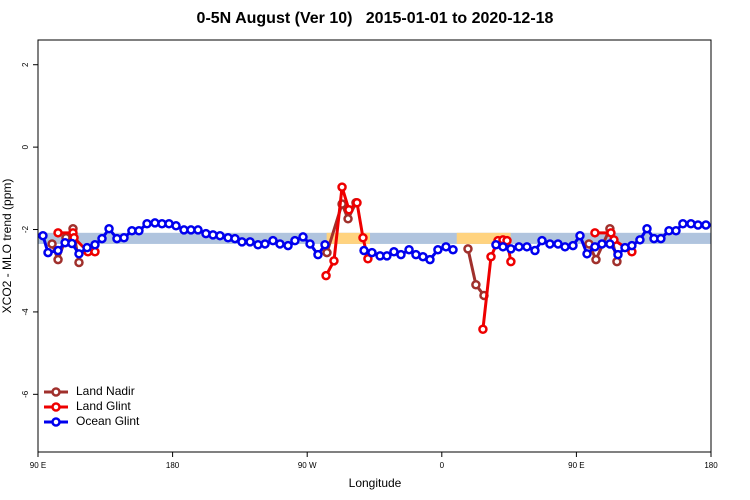  I want to click on y-tick-label: 0, so click(25, 146).